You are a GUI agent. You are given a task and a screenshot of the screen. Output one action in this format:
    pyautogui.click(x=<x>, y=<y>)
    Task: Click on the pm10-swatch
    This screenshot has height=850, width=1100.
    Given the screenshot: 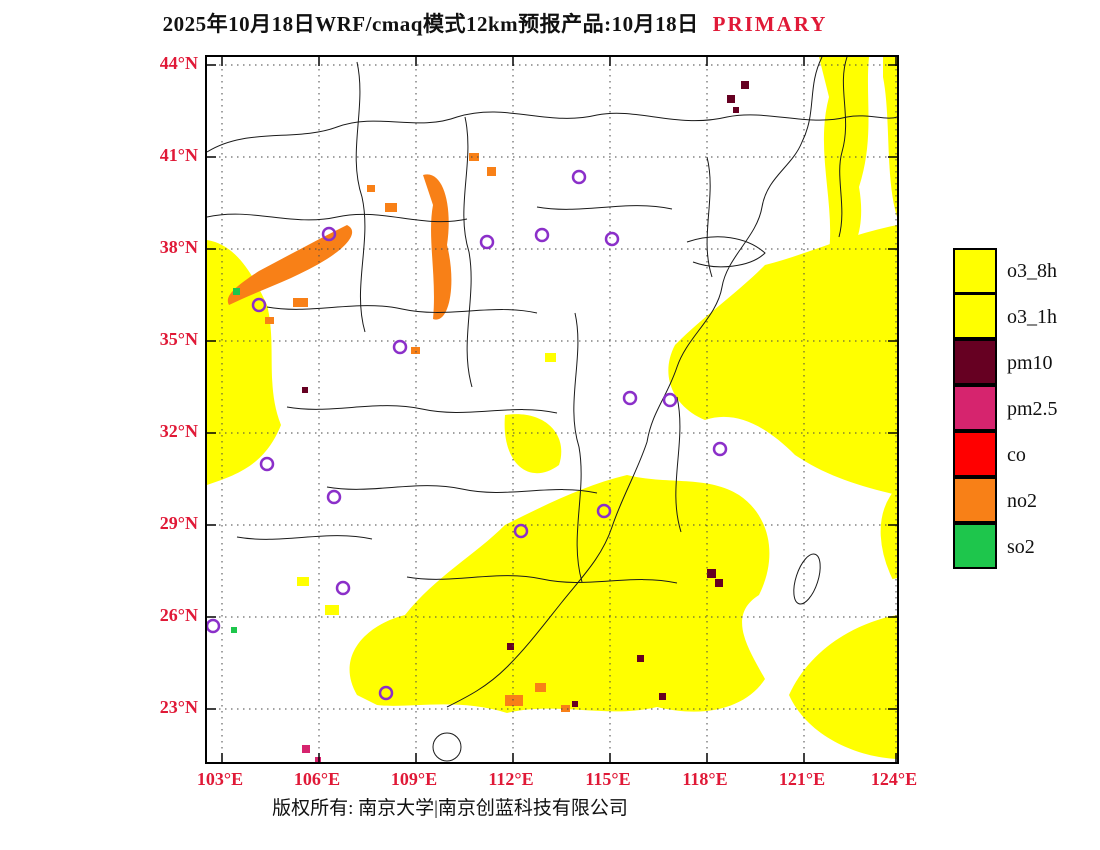 What is the action you would take?
    pyautogui.click(x=975, y=362)
    